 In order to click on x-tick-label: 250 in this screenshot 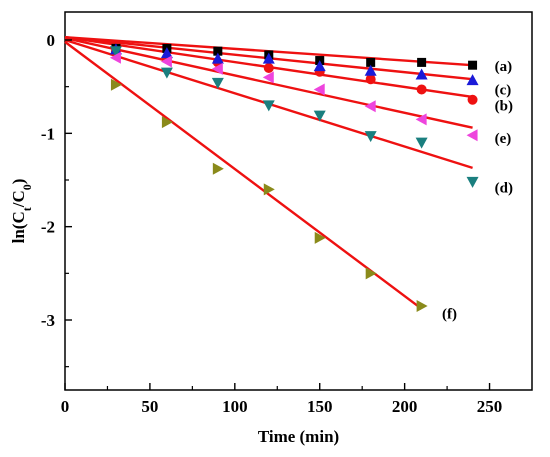, I will do `click(490, 406)`.